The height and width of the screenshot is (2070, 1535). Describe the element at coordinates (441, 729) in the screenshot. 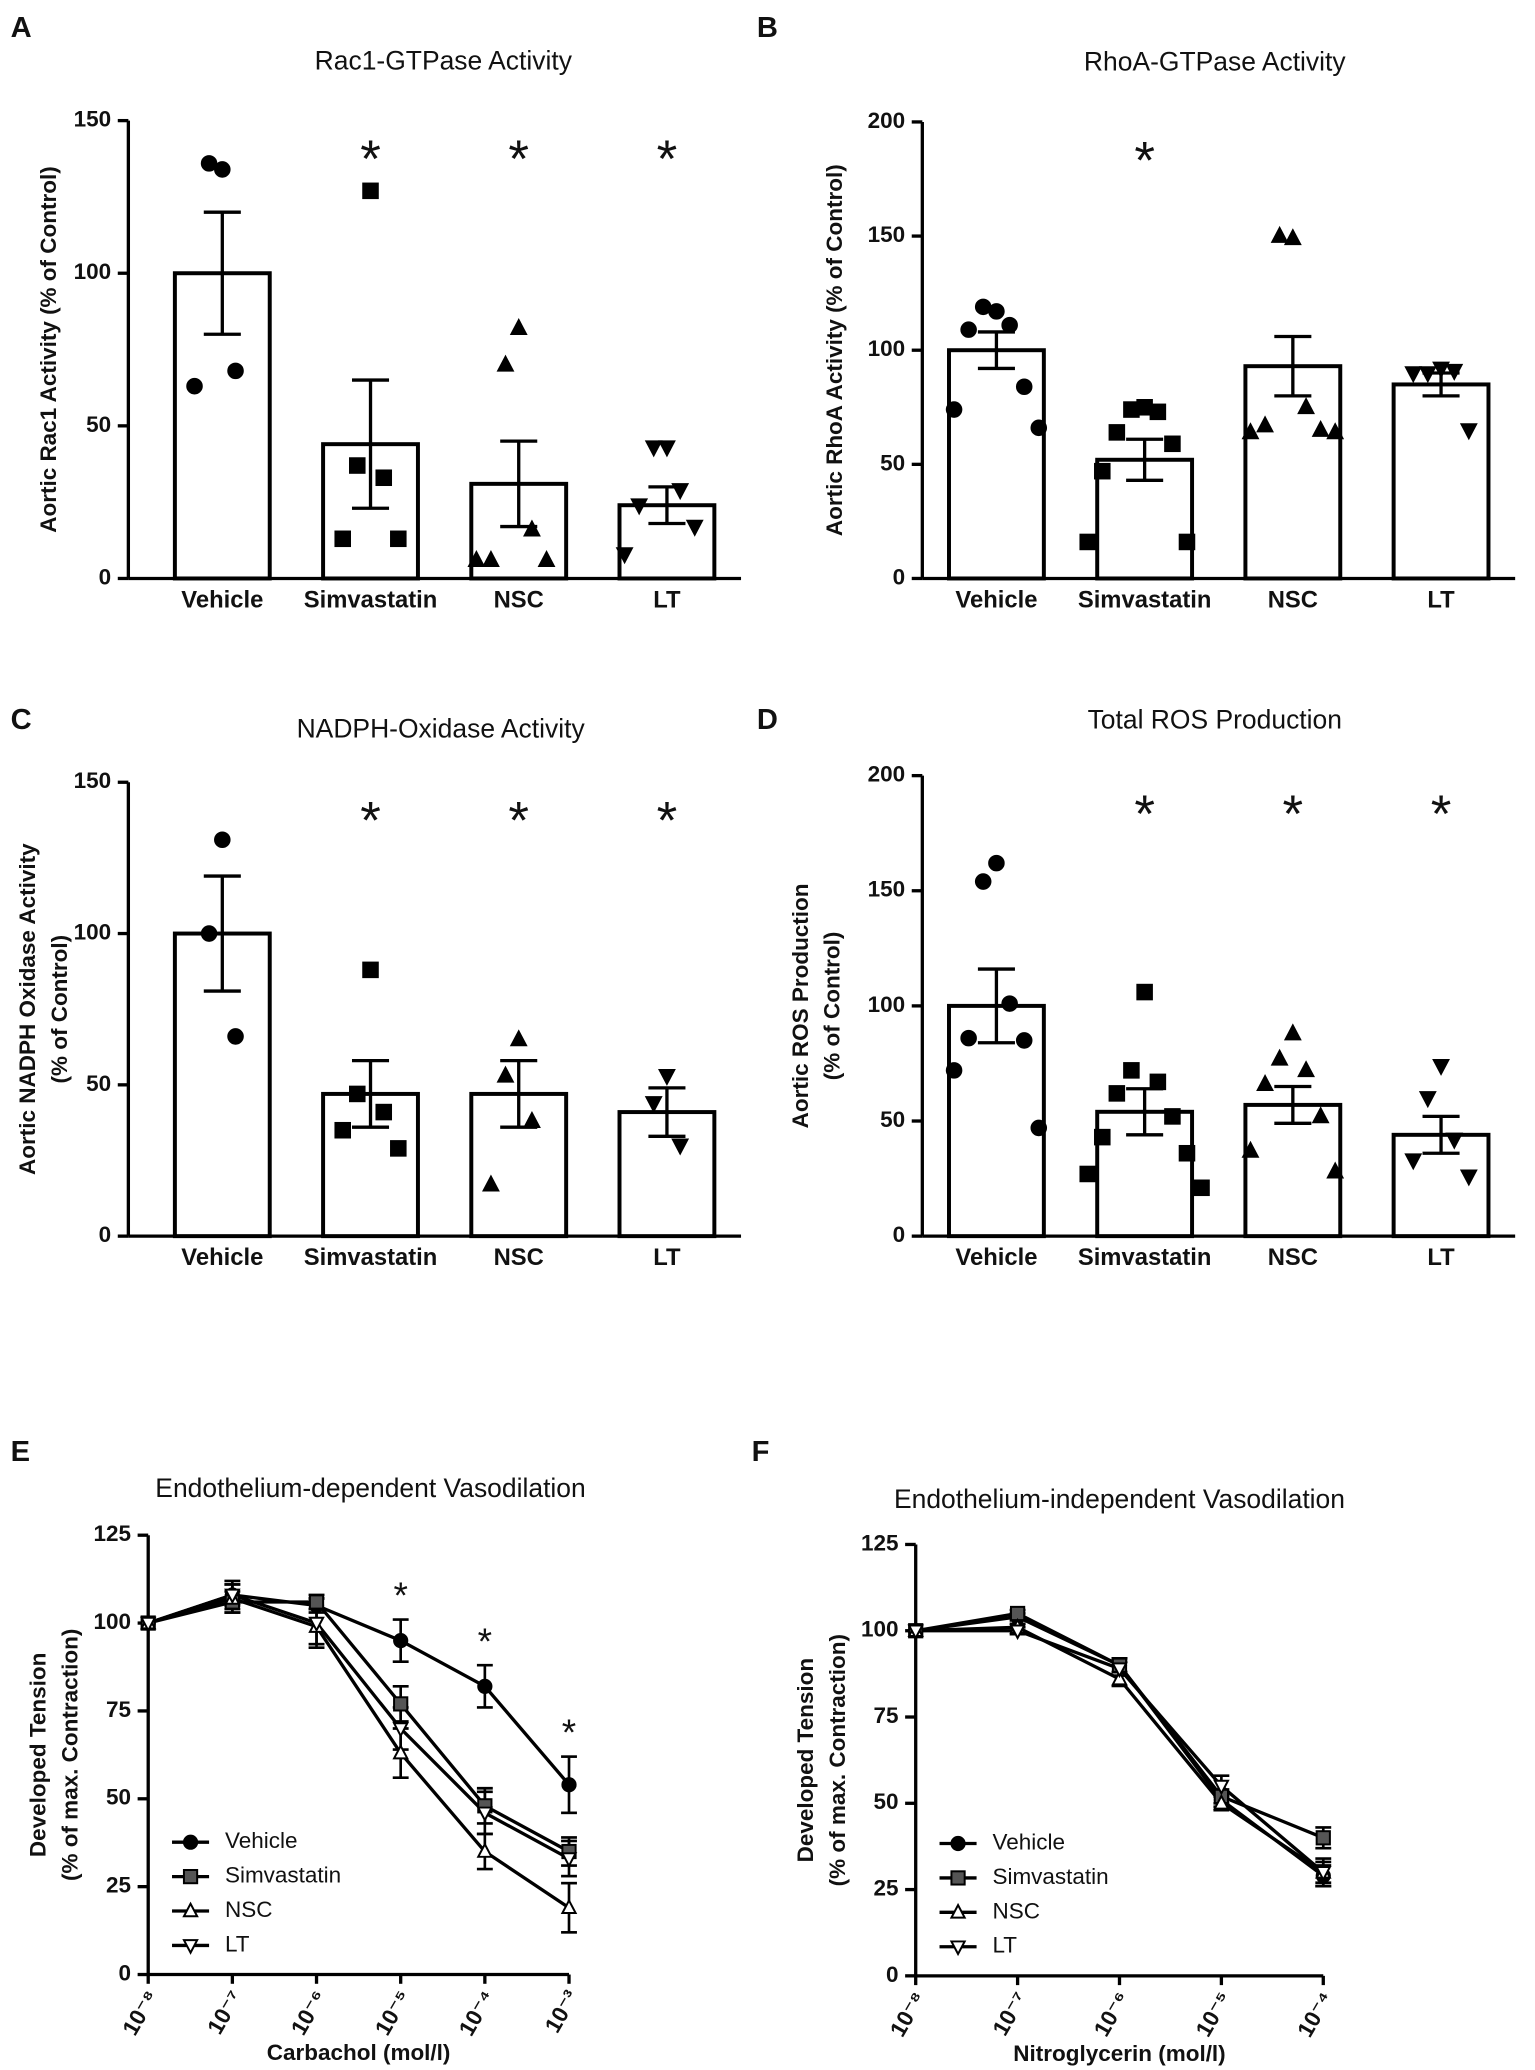

I see `chart-title: NADPH-Oxidase Activity` at that location.